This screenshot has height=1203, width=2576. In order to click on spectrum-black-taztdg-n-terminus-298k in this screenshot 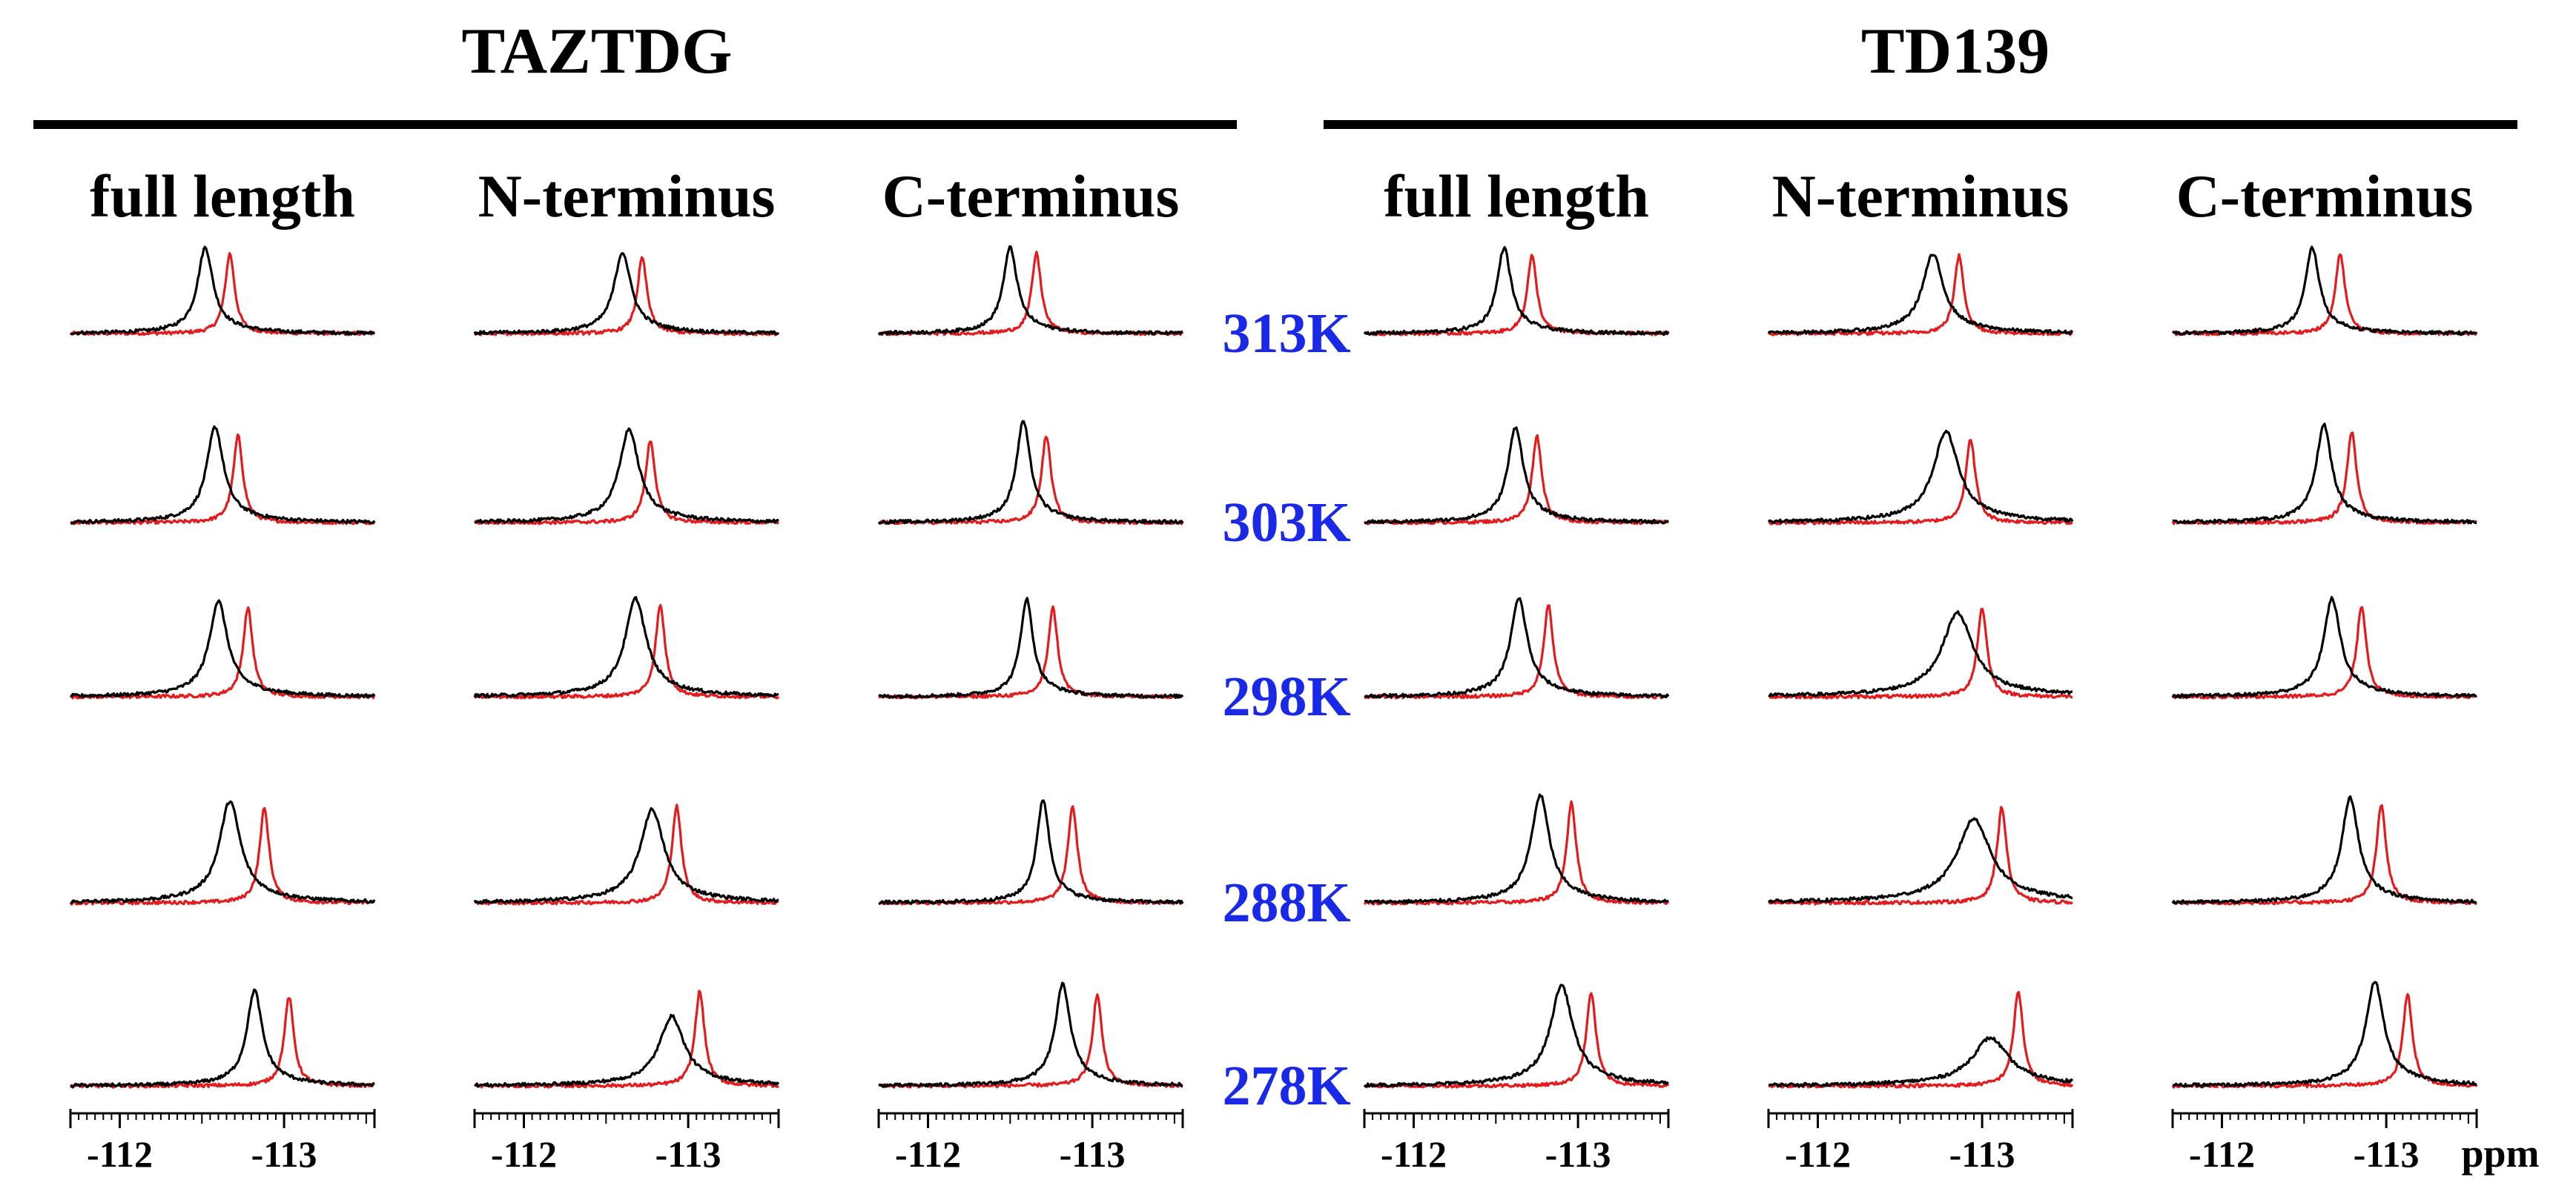, I will do `click(626, 647)`.